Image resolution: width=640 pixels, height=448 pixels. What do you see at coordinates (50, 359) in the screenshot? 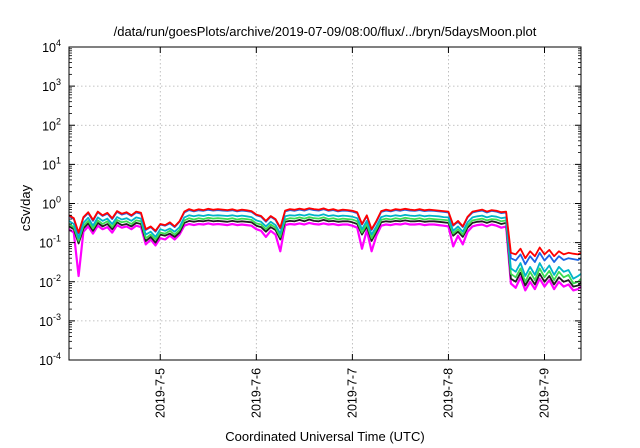
I see `y-tick-label: 10⁻⁴` at bounding box center [50, 359].